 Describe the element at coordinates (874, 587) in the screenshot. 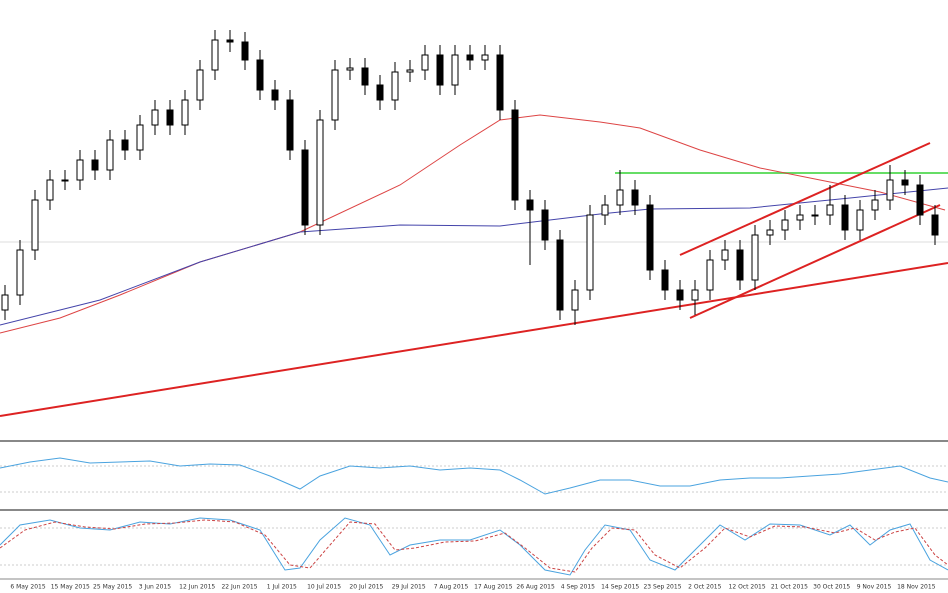

I see `x-tick-label: 9 Nov 2015` at that location.